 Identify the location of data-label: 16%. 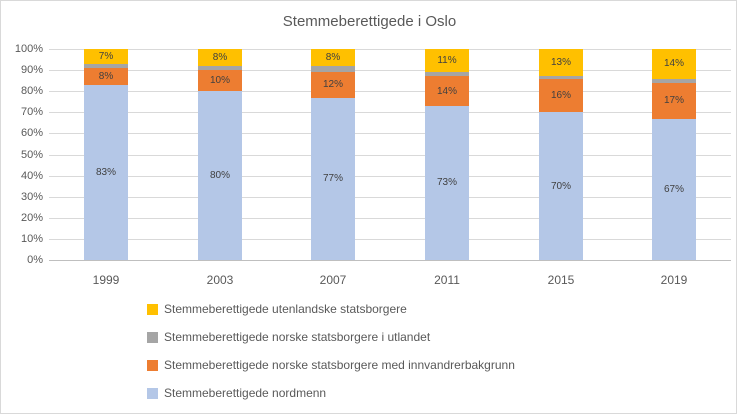
(560, 95).